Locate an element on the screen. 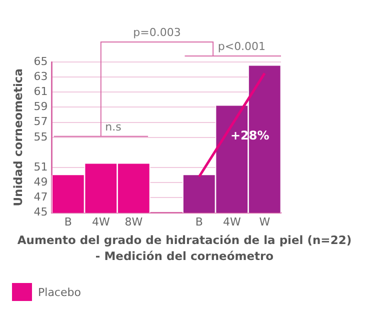 This screenshot has width=369, height=320. annotation: n.s is located at coordinates (113, 127).